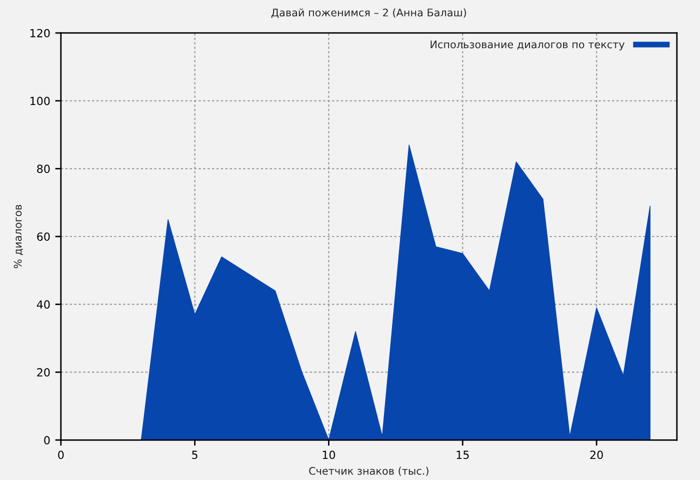 The image size is (700, 480). What do you see at coordinates (43, 236) in the screenshot?
I see `y-tick-label: 60` at bounding box center [43, 236].